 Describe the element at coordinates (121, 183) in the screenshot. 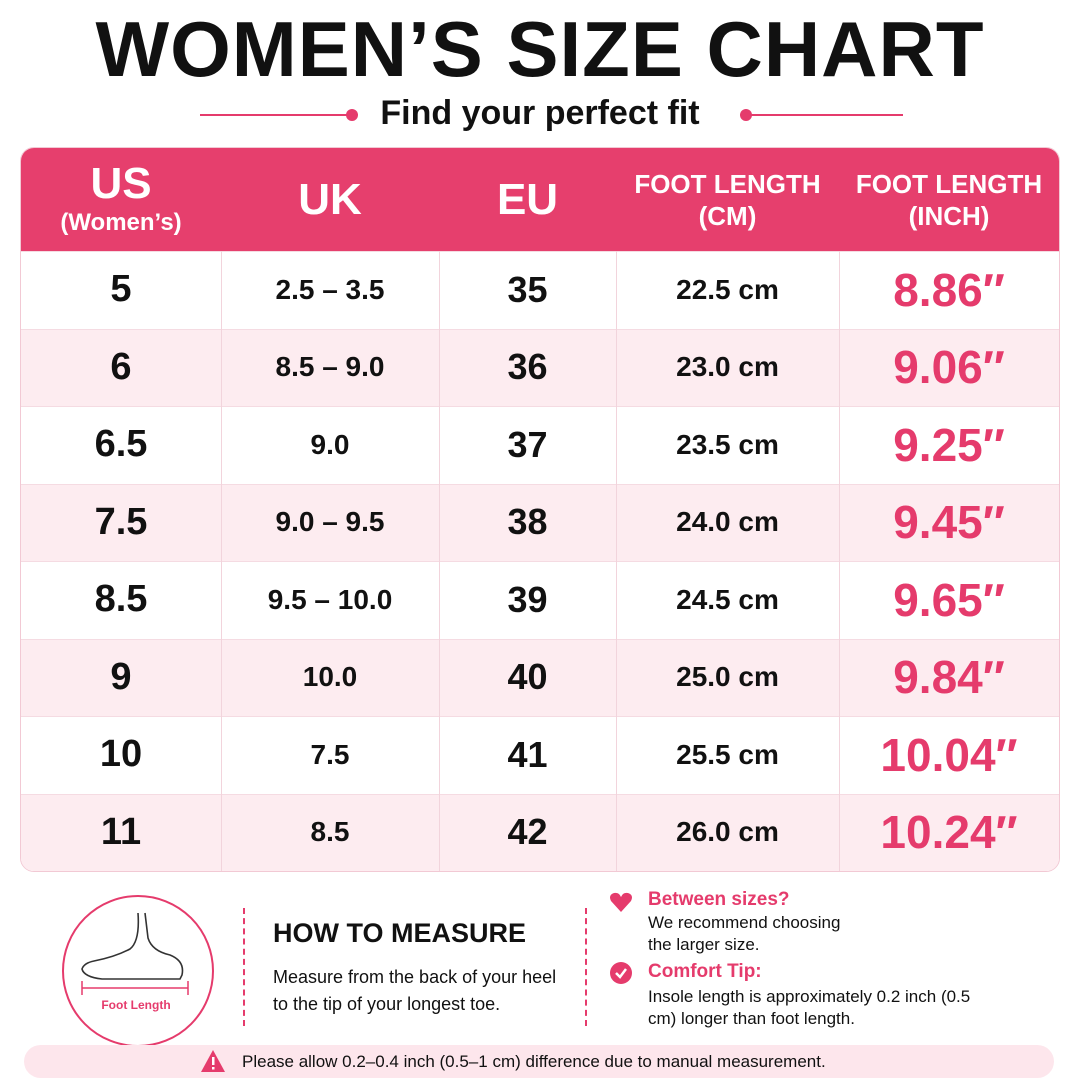

I see `header-label: US` at that location.